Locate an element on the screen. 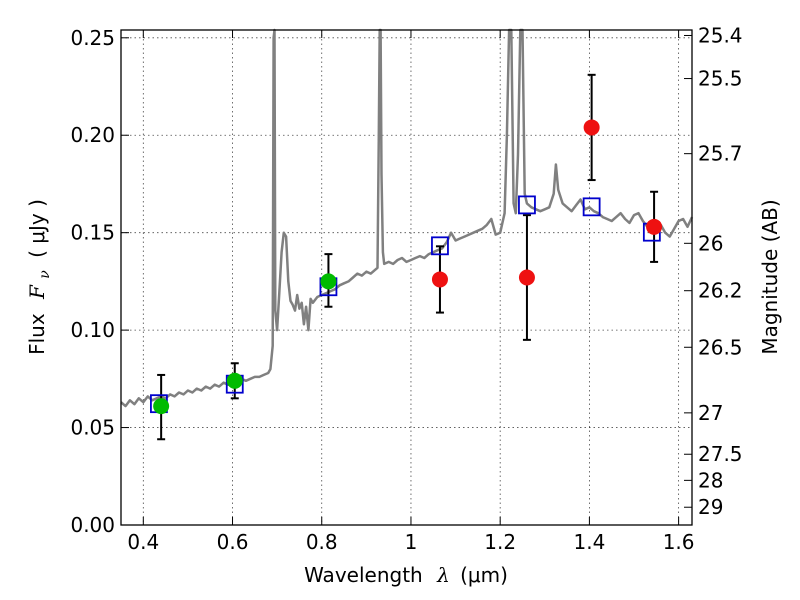 This screenshot has height=600, width=800. x-tick-labels: 0.4 0.6 0.8 1 1.2 1.4 1.6 is located at coordinates (410, 542).